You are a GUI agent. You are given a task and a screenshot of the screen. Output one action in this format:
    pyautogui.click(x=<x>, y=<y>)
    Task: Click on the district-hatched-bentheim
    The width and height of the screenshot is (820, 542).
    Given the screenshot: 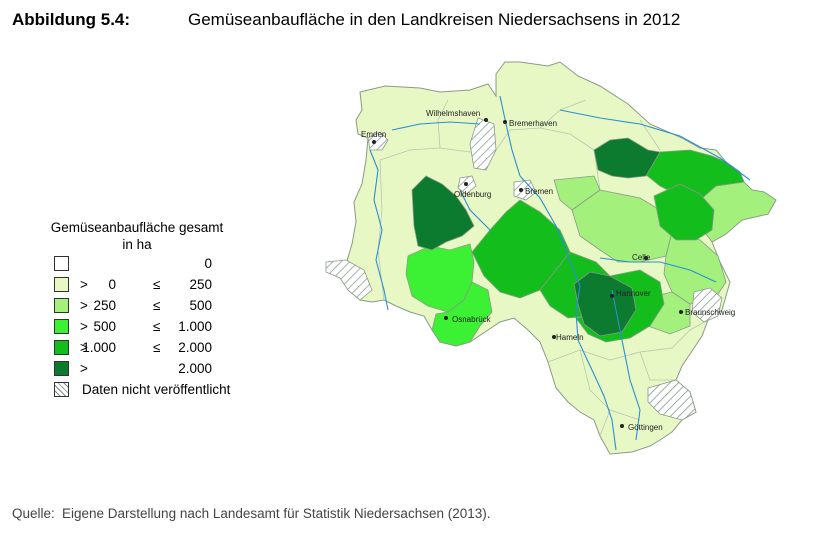 What is the action you would take?
    pyautogui.click(x=349, y=280)
    